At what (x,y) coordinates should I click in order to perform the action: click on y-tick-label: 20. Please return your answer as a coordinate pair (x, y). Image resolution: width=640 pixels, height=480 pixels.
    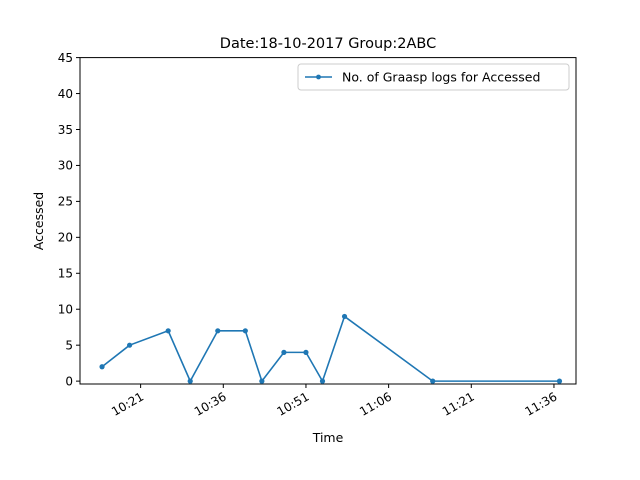
    Looking at the image, I should click on (65, 238).